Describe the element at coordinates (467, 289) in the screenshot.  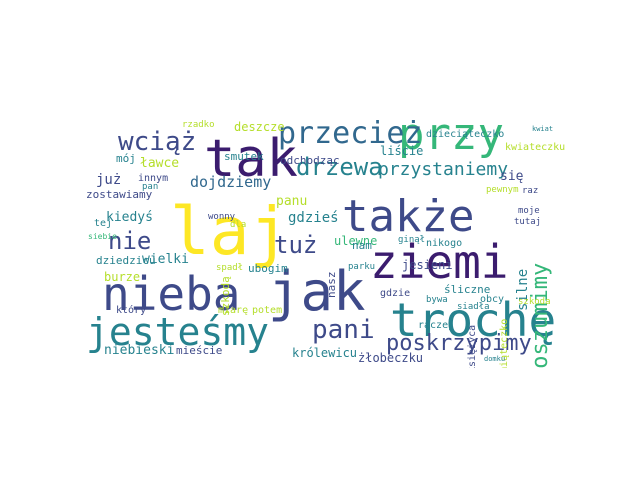
I see `cloud-word-sliczne: śliczne` at that location.